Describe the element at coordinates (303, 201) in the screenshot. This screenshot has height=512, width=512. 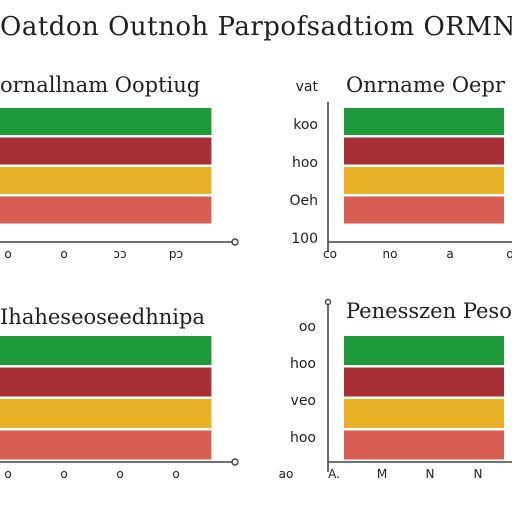
I see `y-tick-label: Oeh` at that location.